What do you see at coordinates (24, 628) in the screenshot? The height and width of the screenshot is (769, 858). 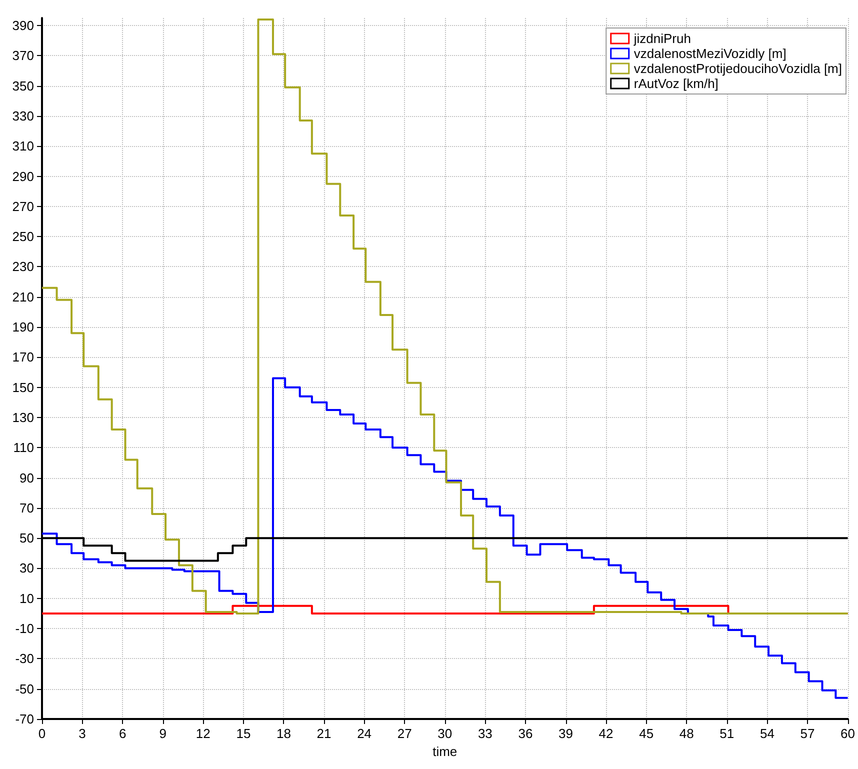 I see `y-tick-label: -10` at bounding box center [24, 628].